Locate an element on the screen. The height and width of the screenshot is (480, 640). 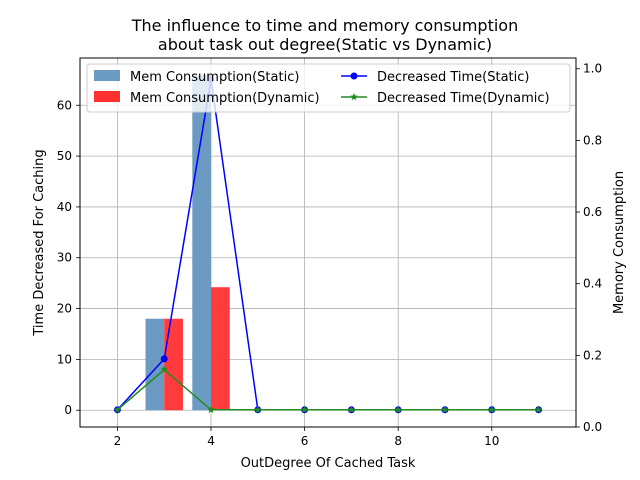
x-axis-label: OutDegree Of Cached Task is located at coordinates (328, 463).